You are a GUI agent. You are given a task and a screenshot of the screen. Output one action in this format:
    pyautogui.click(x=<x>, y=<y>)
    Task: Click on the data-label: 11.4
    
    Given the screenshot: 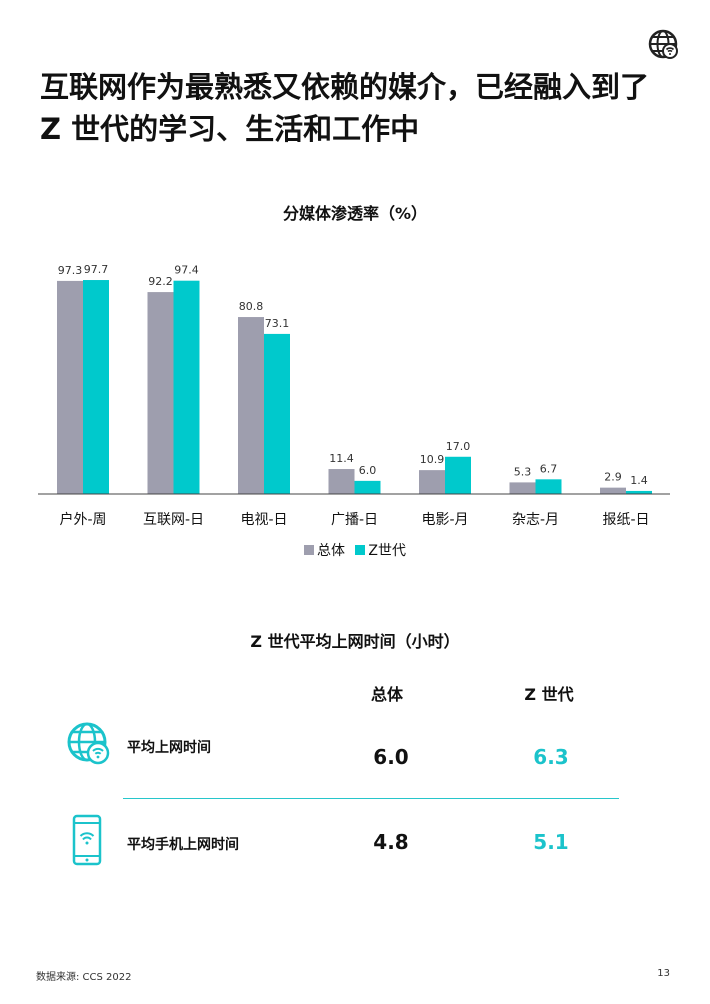 What is the action you would take?
    pyautogui.click(x=341, y=458)
    